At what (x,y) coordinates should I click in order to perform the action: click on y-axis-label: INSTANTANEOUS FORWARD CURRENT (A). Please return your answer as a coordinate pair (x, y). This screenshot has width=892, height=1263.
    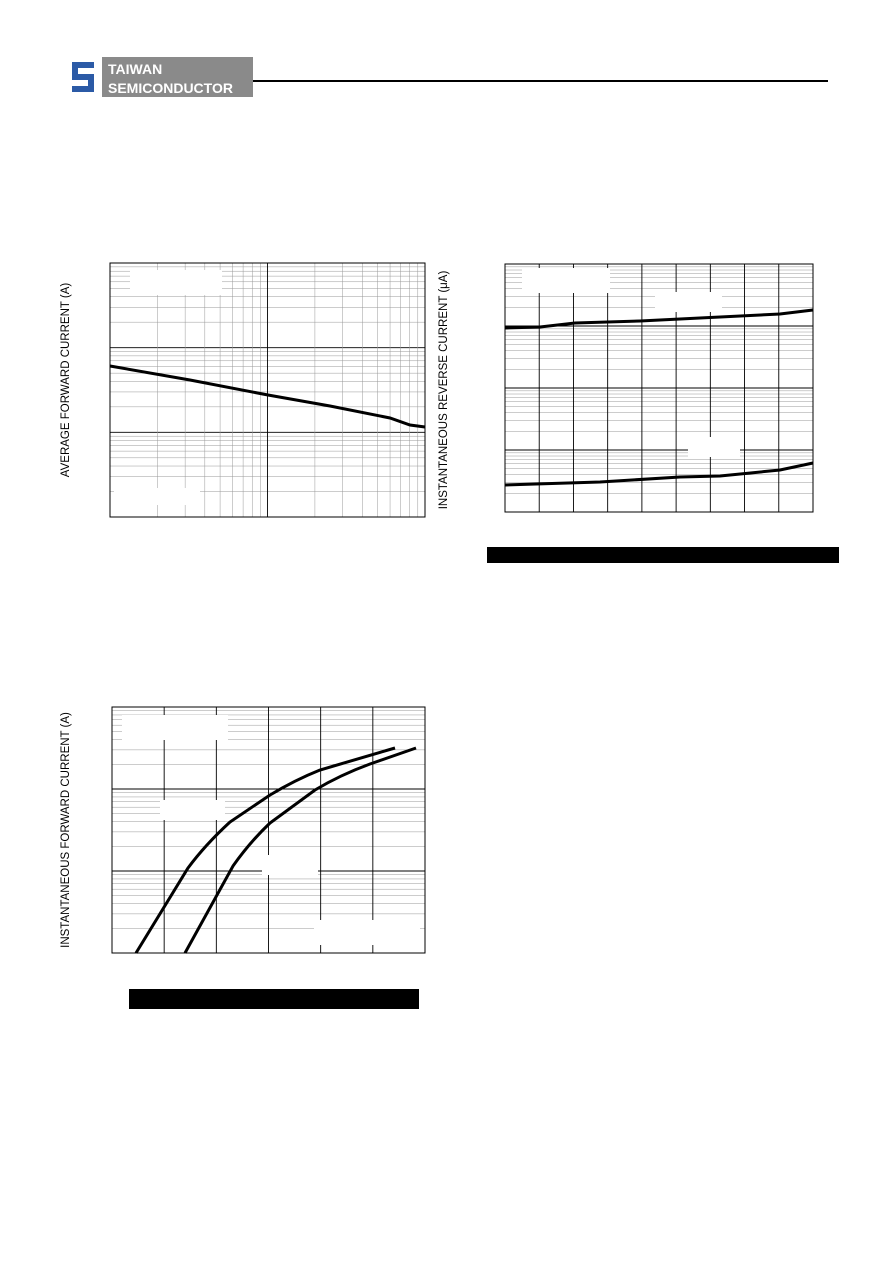
    Looking at the image, I should click on (66, 830).